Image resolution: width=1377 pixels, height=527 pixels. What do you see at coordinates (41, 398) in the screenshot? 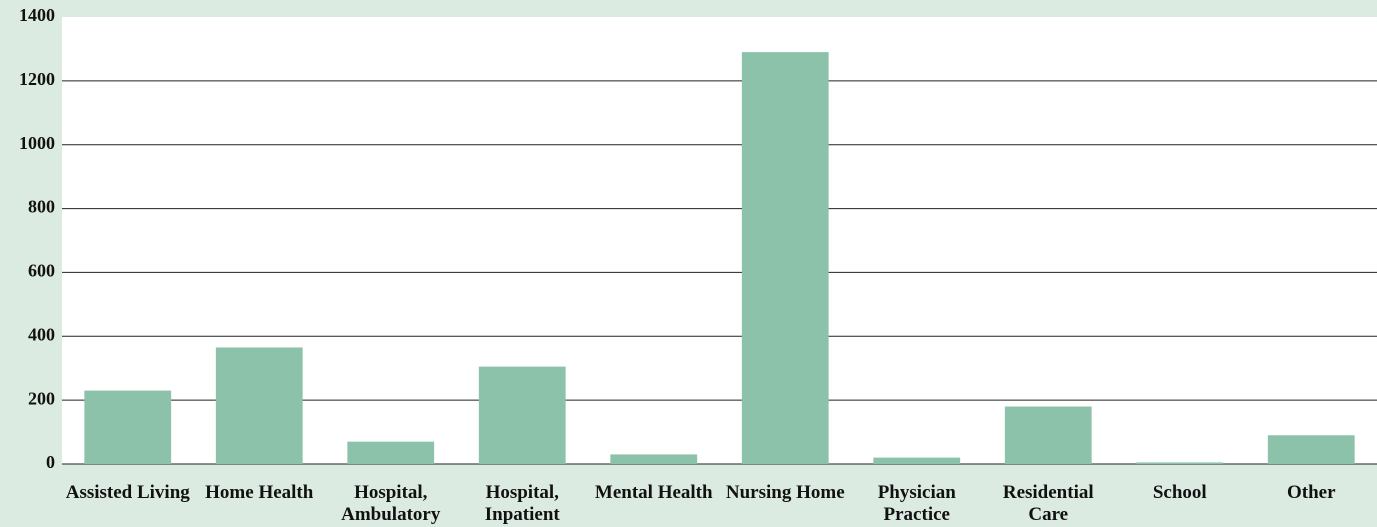
I see `y-tick-label: 200` at bounding box center [41, 398].